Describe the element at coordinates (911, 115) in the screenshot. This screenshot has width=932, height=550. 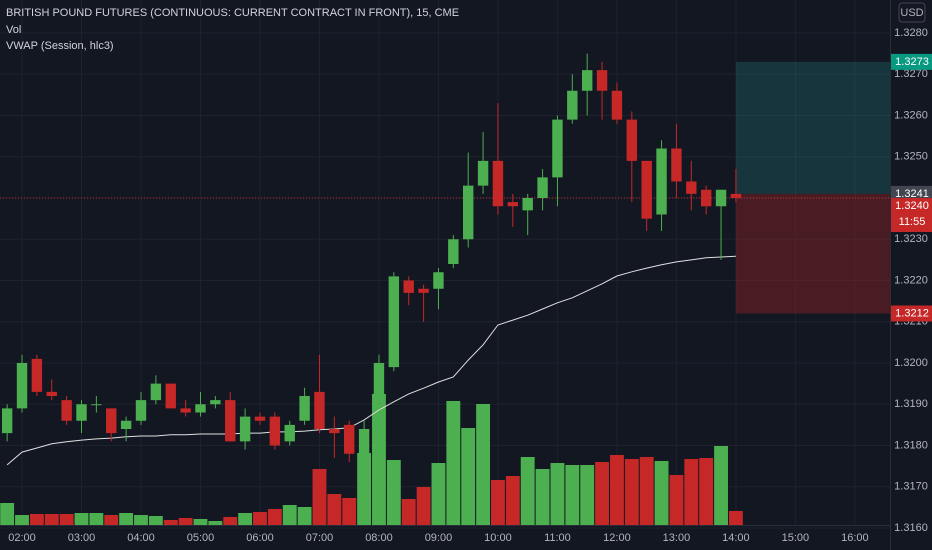
I see `y-tick-label: 1.3260` at that location.